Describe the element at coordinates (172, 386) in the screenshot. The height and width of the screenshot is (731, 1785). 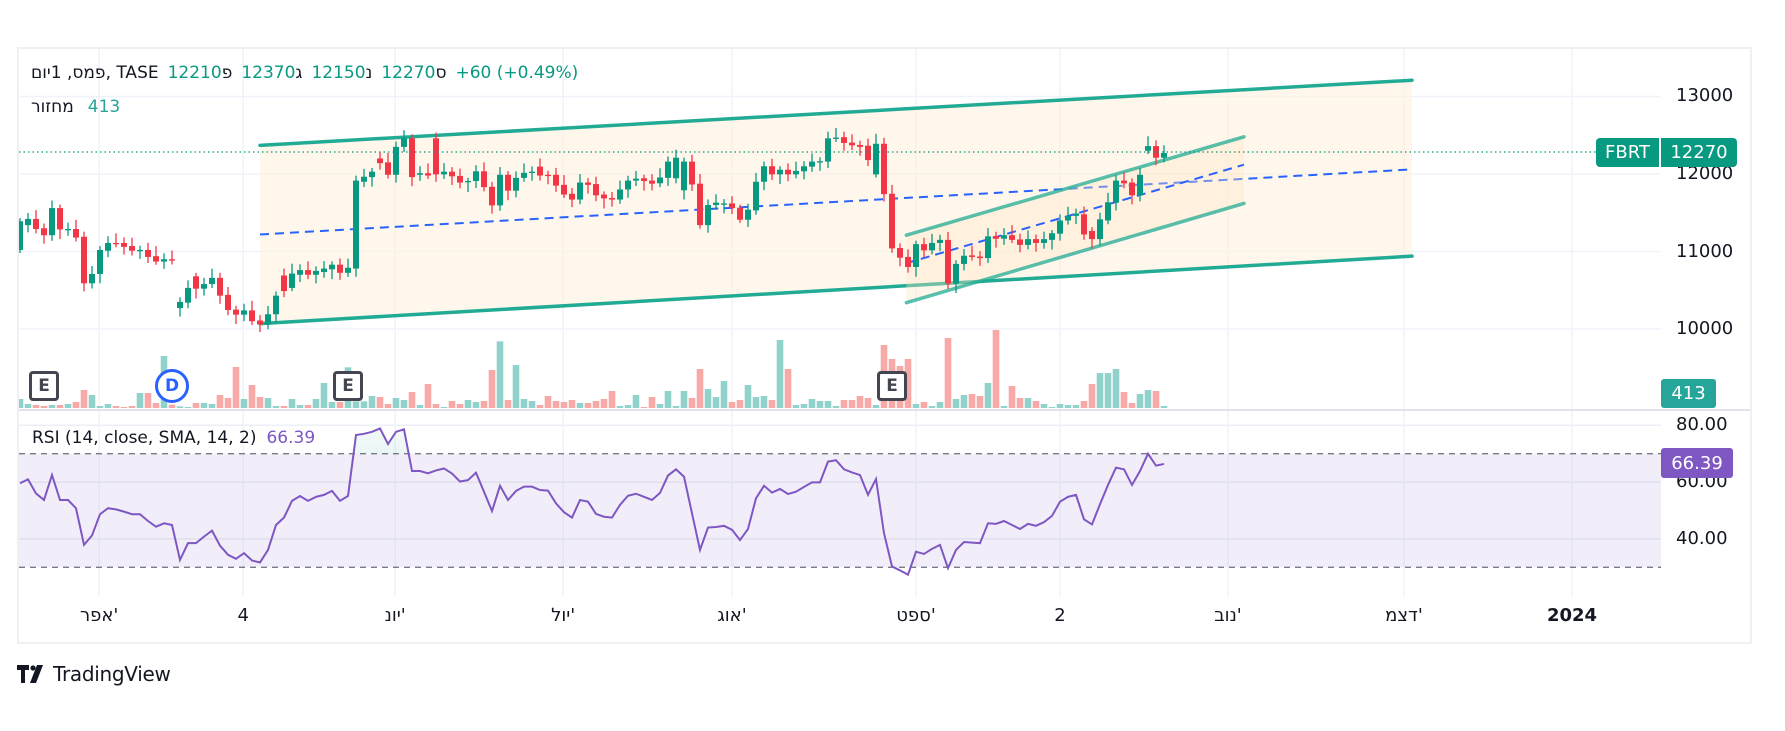
I see `dividend-marker: D` at that location.